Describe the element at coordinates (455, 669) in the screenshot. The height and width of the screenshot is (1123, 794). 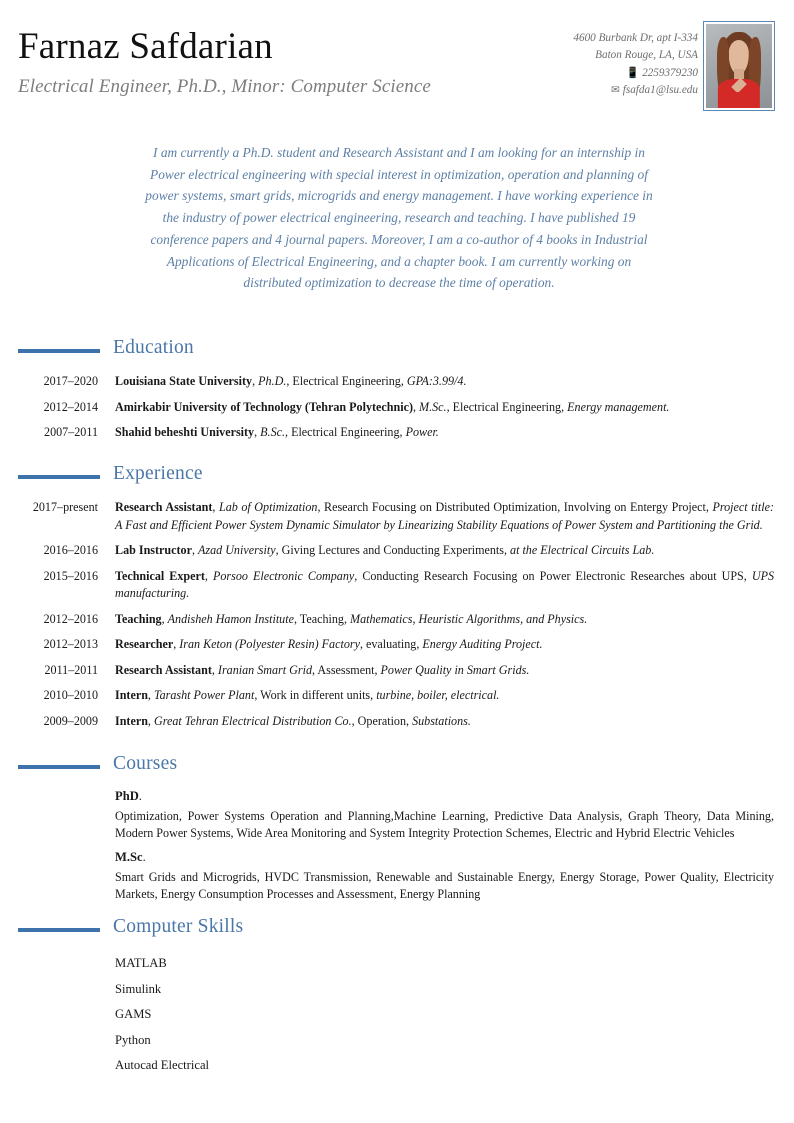
I see `entry-detail-emphasis: Power Quality in Smart Grids.` at that location.